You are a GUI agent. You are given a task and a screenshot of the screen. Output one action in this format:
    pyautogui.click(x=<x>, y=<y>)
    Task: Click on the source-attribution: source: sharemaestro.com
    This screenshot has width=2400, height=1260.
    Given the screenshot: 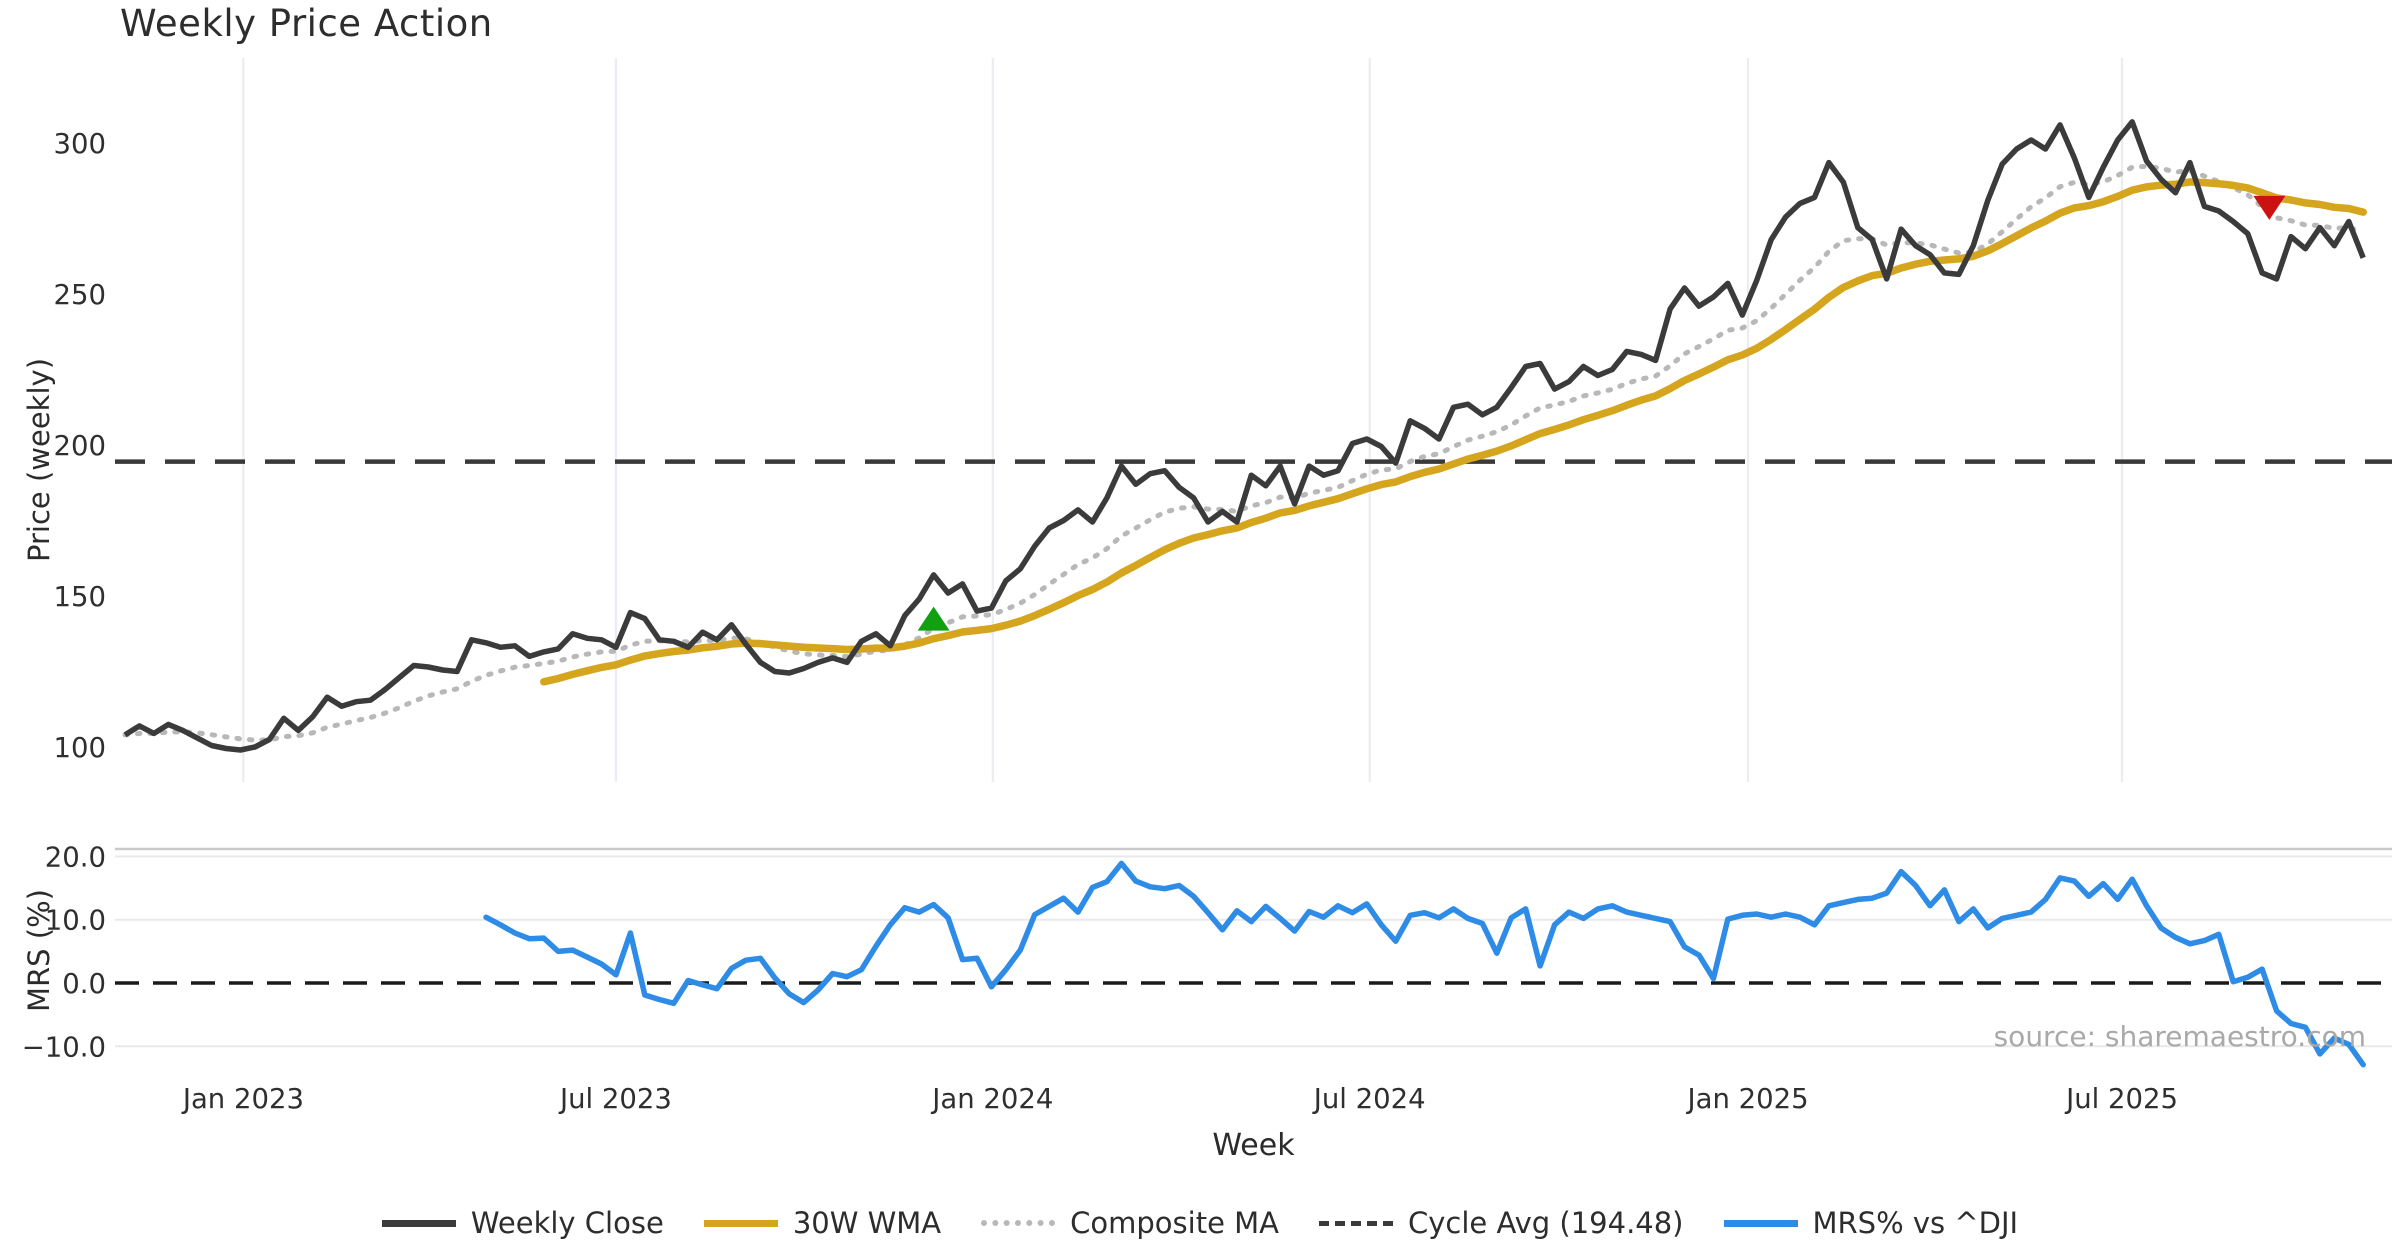 What is the action you would take?
    pyautogui.click(x=2179, y=1036)
    